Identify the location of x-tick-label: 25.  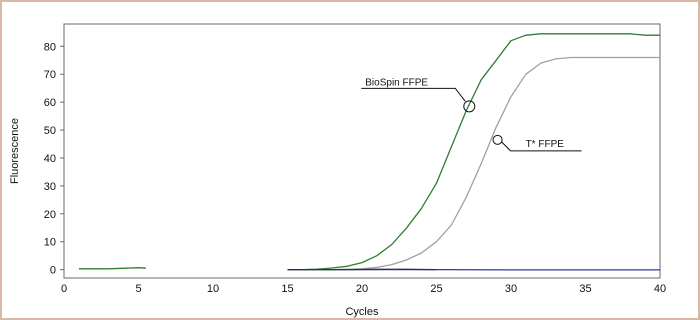
(436, 289).